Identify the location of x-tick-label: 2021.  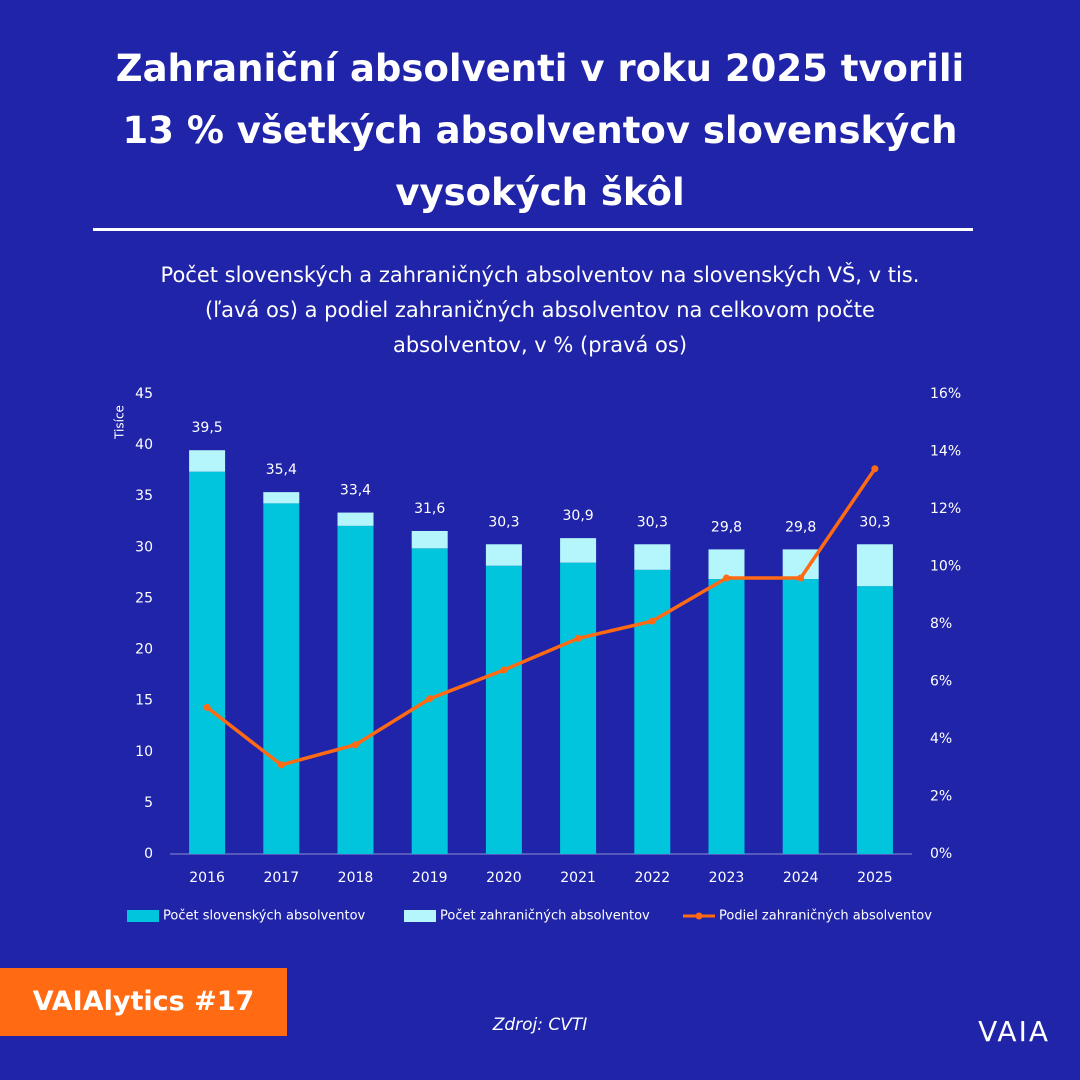
(578, 878).